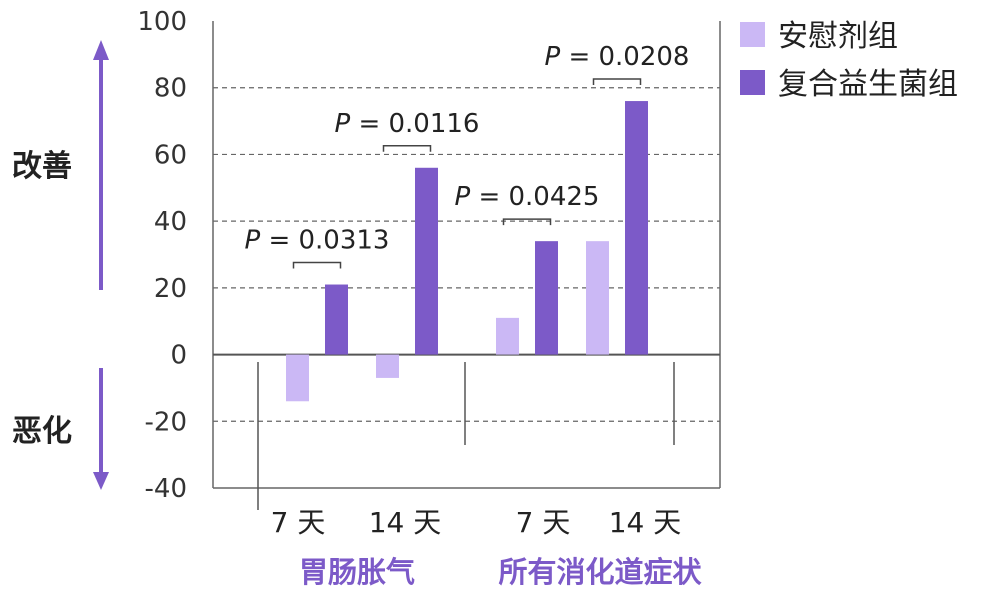 This screenshot has height=592, width=993. I want to click on x-group-labels: 胃肠胀气 所有消化道症状, so click(501, 572).